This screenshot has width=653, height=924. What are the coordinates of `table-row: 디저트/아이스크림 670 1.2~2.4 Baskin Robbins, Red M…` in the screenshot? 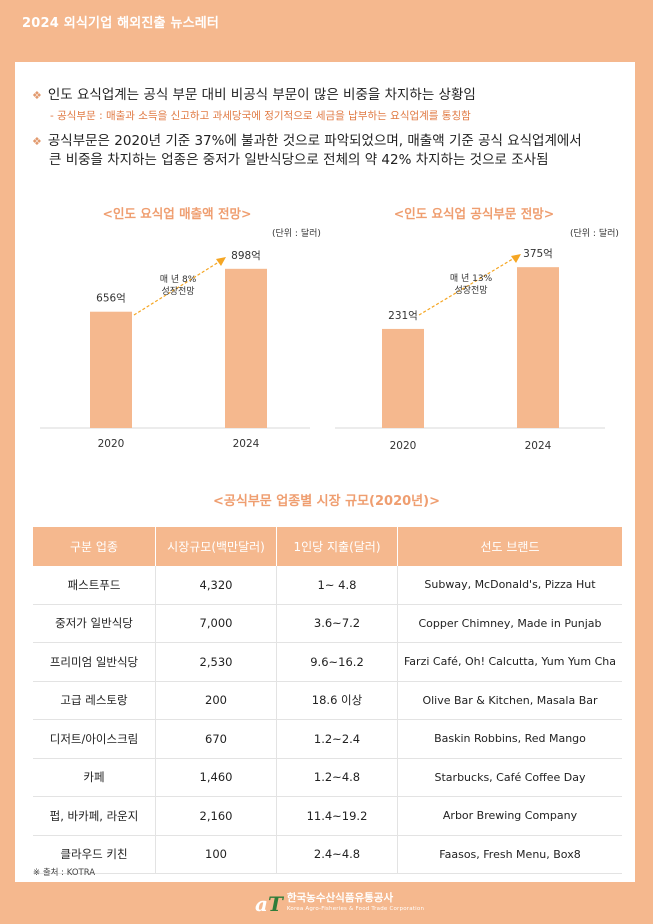 It's located at (327, 739).